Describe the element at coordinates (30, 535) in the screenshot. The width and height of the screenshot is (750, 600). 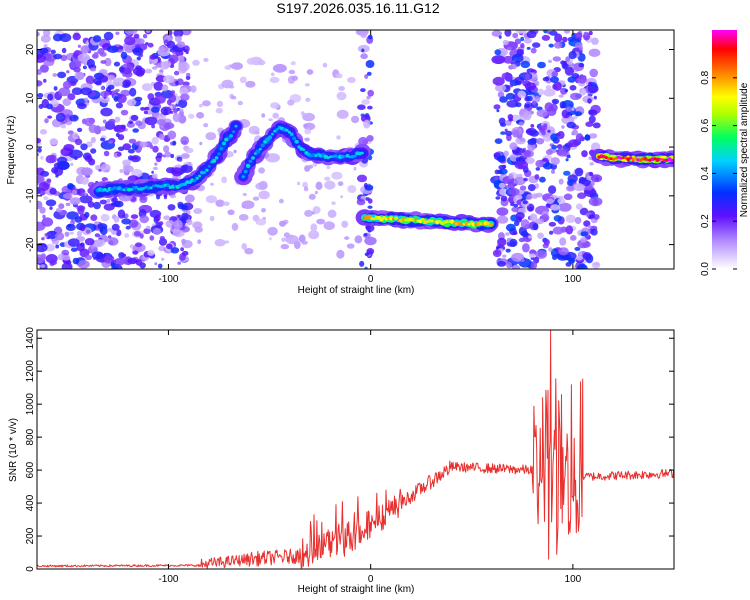
I see `y-tick-label: 200` at that location.